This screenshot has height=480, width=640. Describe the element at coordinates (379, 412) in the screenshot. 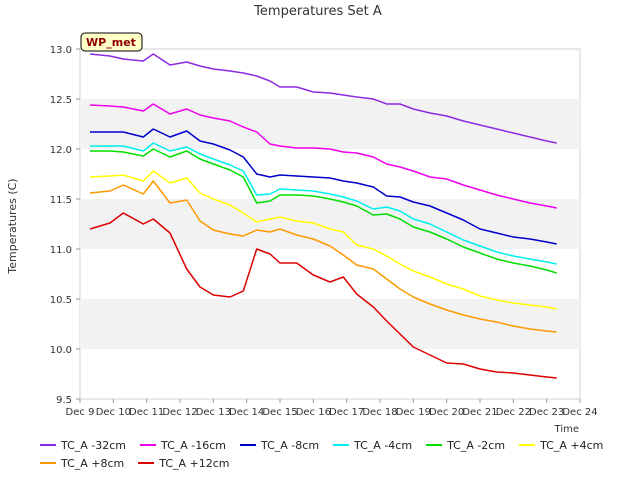

I see `x-tick-label: Dec 18` at that location.